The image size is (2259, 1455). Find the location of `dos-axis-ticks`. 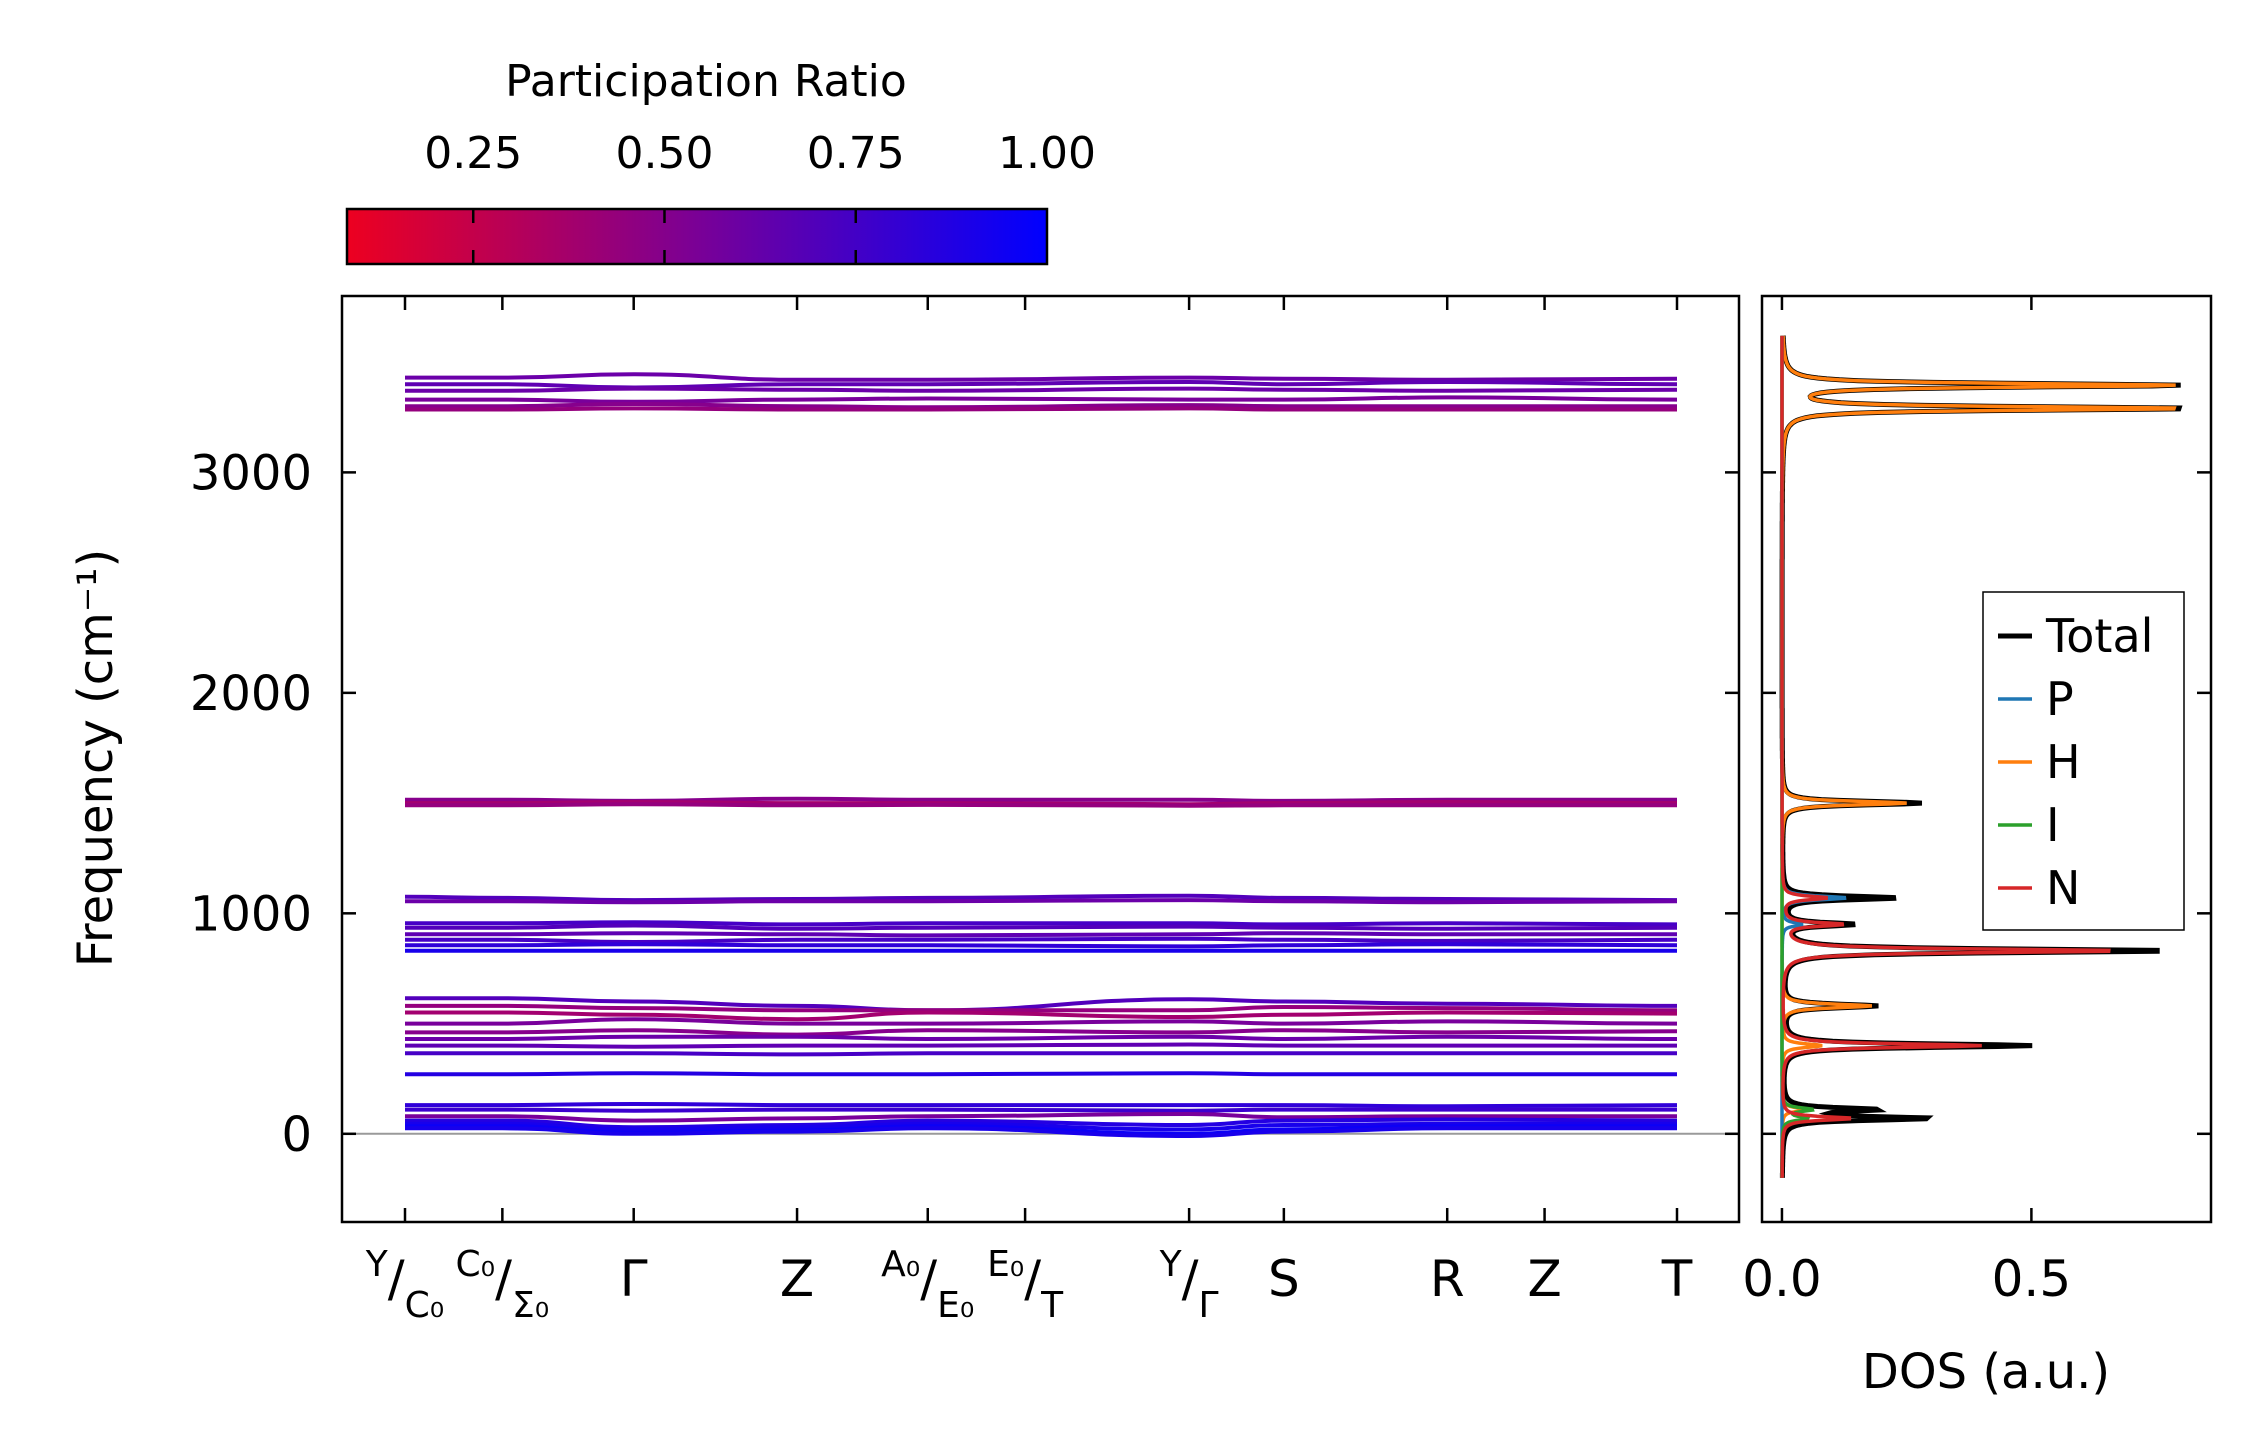

dos-axis-ticks is located at coordinates (1986, 759).